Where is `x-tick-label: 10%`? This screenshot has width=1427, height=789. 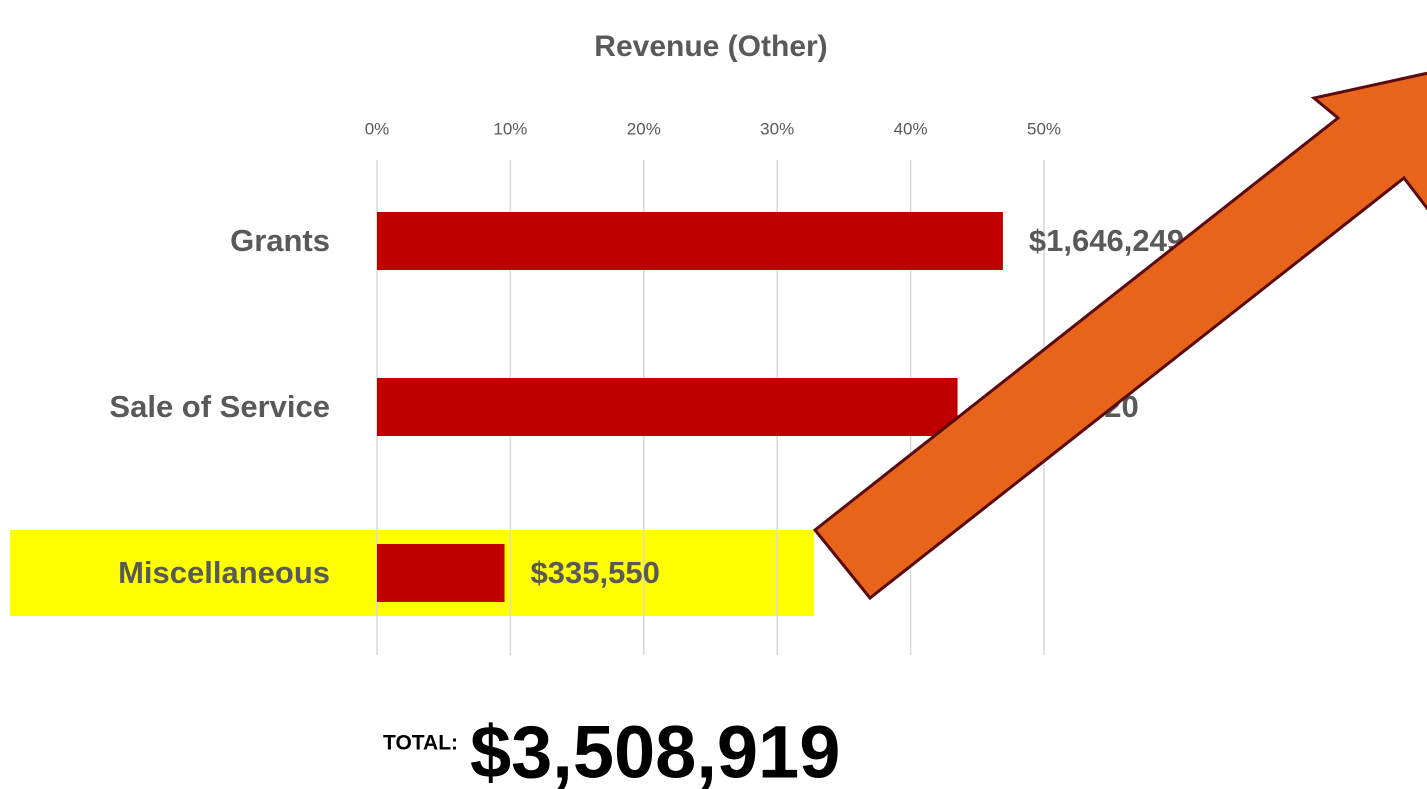 x-tick-label: 10% is located at coordinates (510, 128).